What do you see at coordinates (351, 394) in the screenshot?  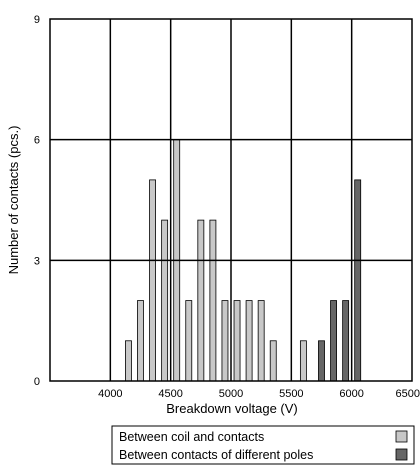 I see `x-tick-label-6000: 6000` at bounding box center [351, 394].